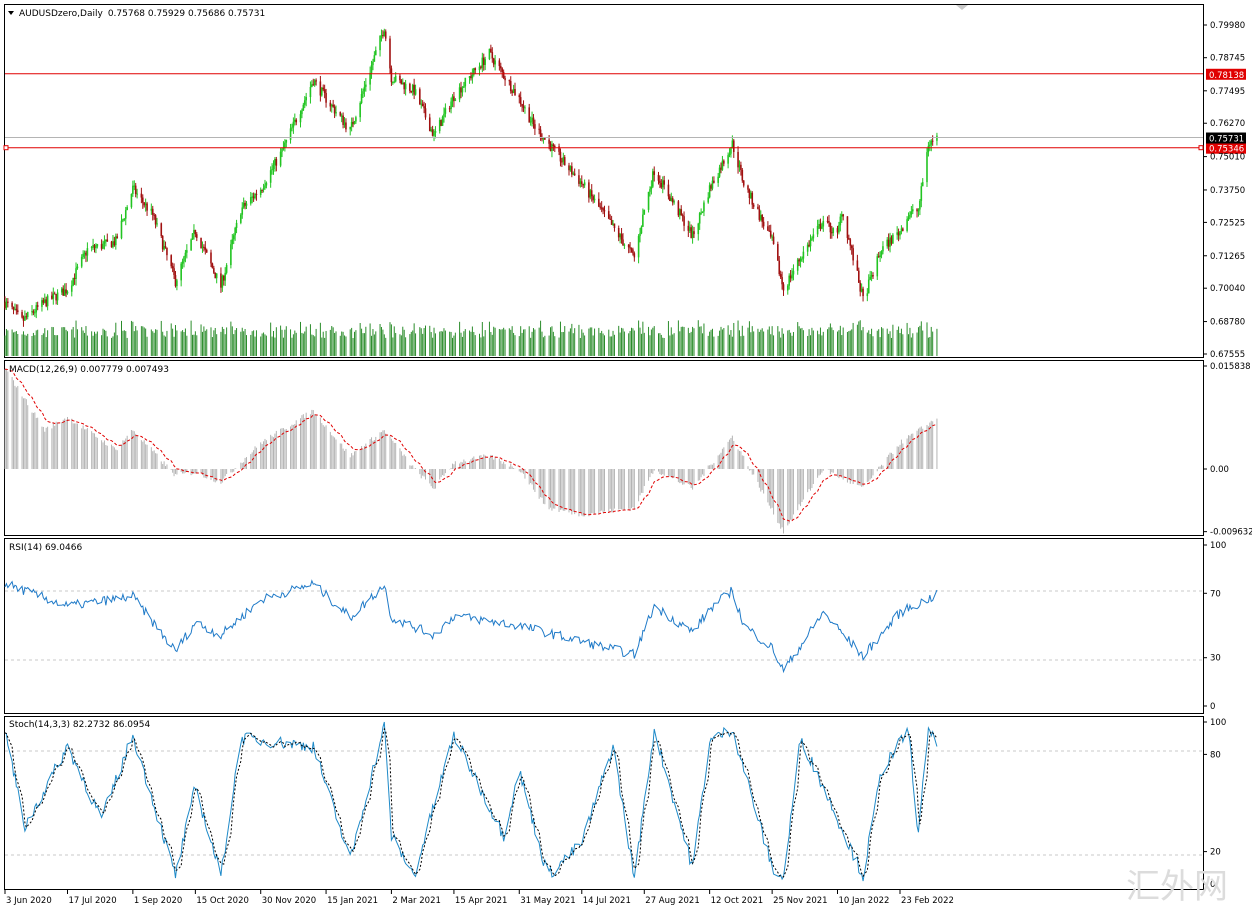 Image resolution: width=1252 pixels, height=913 pixels. I want to click on price-tick-label: 0.67555, so click(1227, 355).